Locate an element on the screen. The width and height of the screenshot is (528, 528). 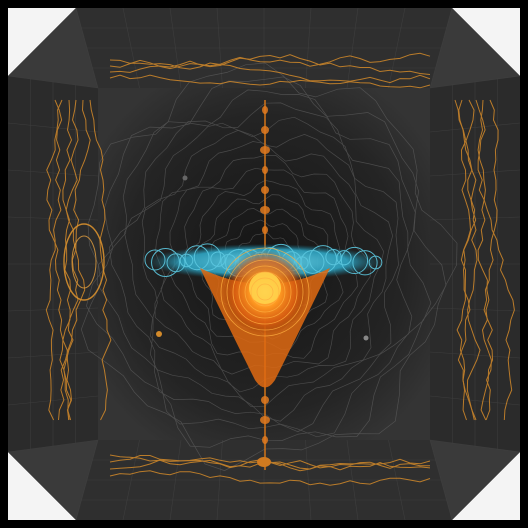
dot-right is located at coordinates (366, 338).